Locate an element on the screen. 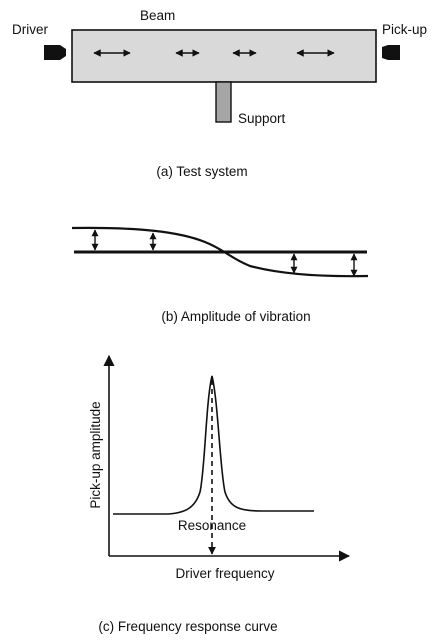 The image size is (440, 644). pickup-block is located at coordinates (394, 52).